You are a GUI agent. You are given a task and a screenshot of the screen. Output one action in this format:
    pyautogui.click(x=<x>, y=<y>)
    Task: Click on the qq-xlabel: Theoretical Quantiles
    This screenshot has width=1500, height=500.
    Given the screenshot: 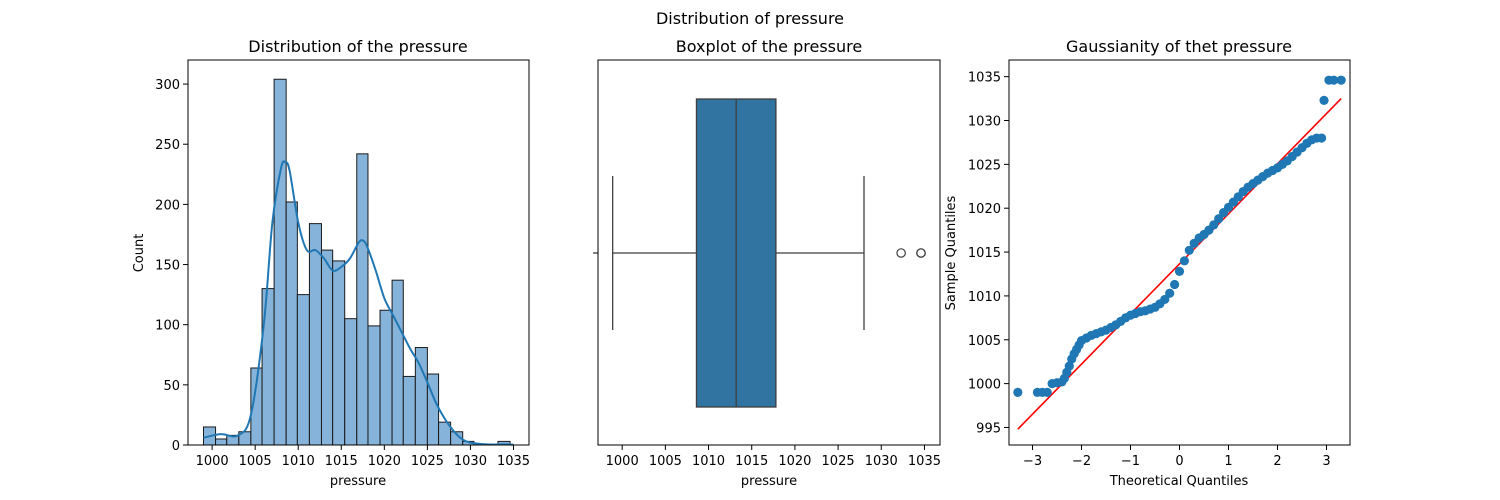 What is the action you would take?
    pyautogui.click(x=1179, y=481)
    